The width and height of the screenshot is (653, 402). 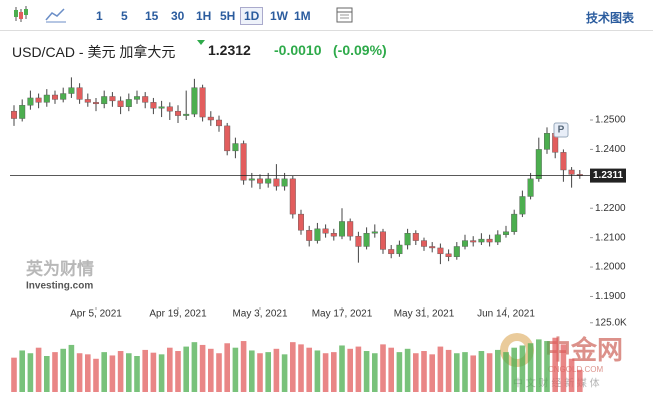 I want to click on interval-button: 15, so click(x=152, y=16).